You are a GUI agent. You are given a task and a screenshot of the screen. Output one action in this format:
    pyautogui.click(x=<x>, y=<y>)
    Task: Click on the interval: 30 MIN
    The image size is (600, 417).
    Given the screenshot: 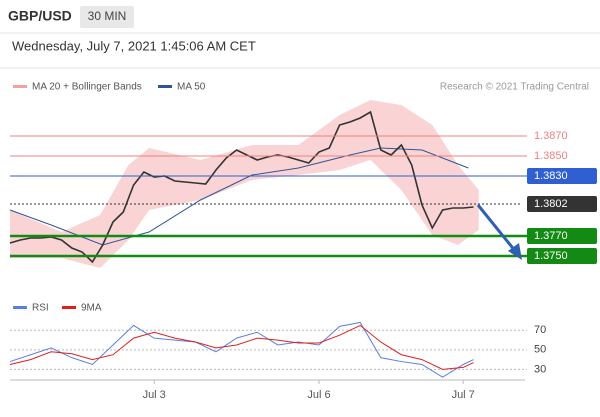 What is the action you would take?
    pyautogui.click(x=107, y=16)
    